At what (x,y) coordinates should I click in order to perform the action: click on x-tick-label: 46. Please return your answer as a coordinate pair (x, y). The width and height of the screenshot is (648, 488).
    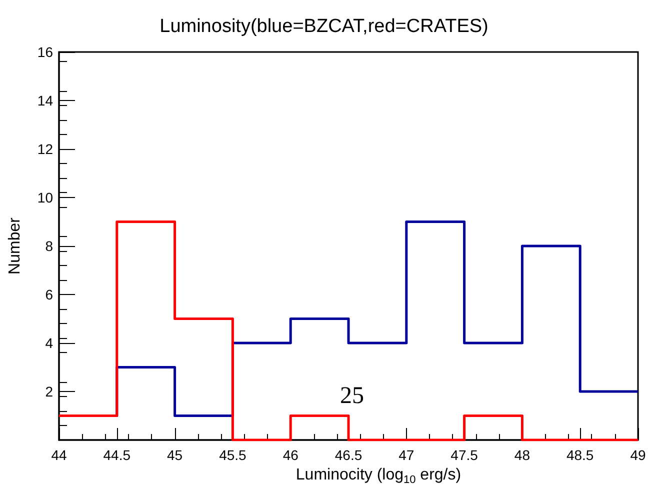
    Looking at the image, I should click on (290, 455).